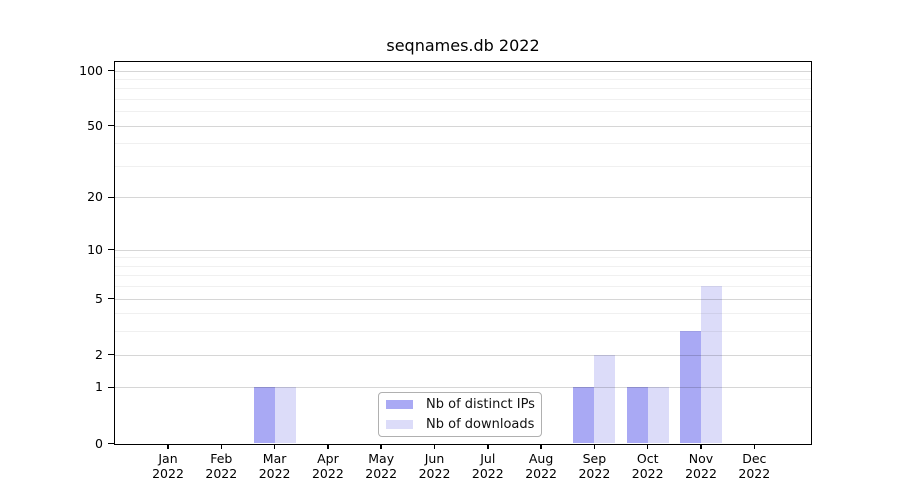  I want to click on y-tick-label: 20, so click(95, 197).